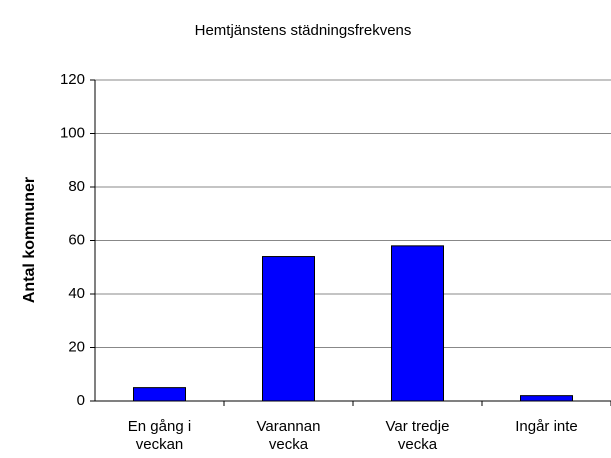 The width and height of the screenshot is (611, 458). Describe the element at coordinates (76, 293) in the screenshot. I see `y-tick-label: 40` at that location.